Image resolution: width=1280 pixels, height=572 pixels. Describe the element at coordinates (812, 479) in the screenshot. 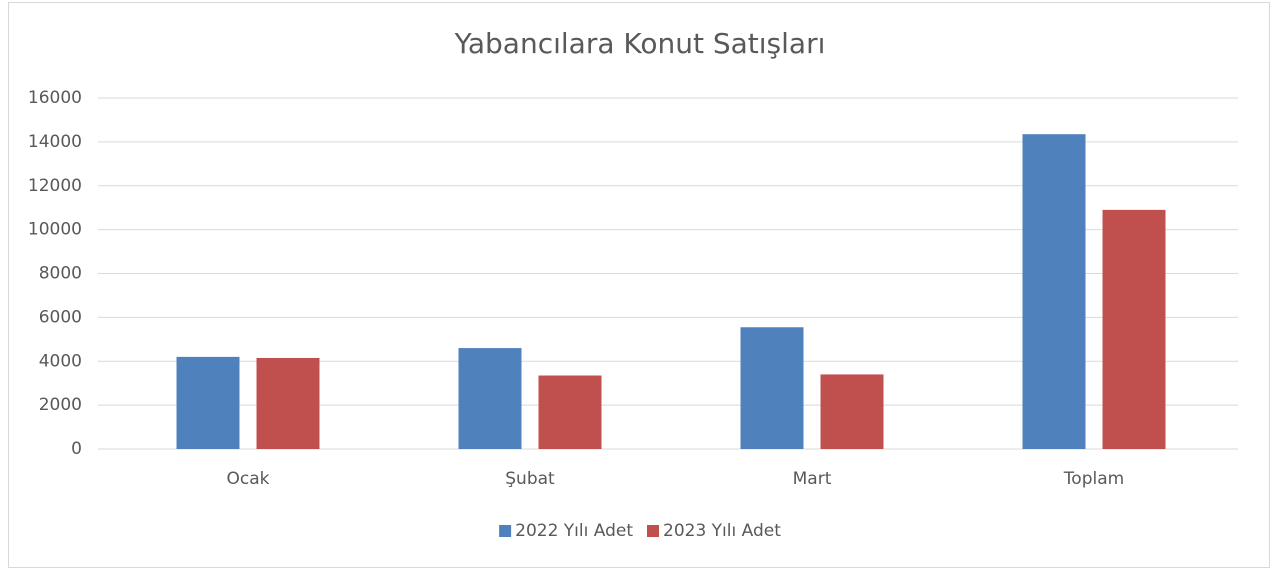

I see `x-tick-label: Mart` at that location.